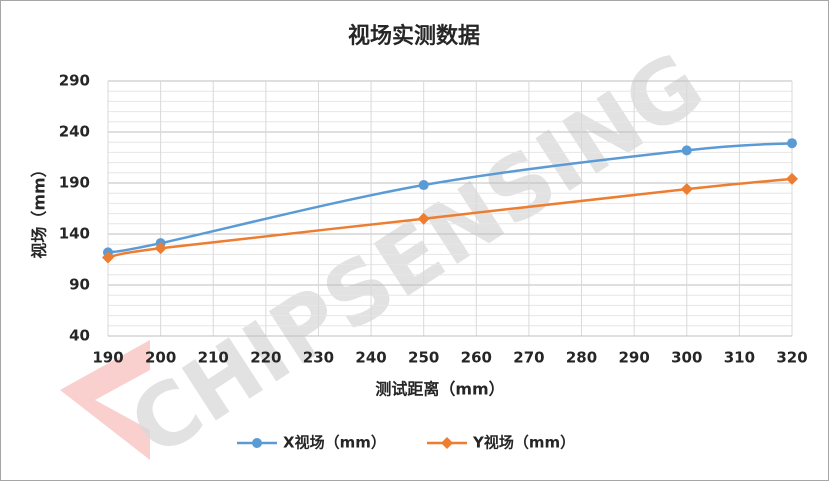 The image size is (829, 481). Describe the element at coordinates (107, 358) in the screenshot. I see `x-tick-label: 190` at that location.